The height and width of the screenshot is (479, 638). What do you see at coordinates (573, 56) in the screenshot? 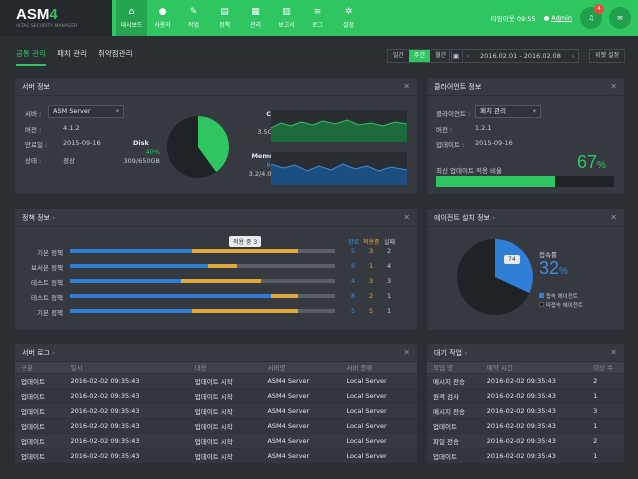
I see `next-arrow-icon: ›` at bounding box center [573, 56].